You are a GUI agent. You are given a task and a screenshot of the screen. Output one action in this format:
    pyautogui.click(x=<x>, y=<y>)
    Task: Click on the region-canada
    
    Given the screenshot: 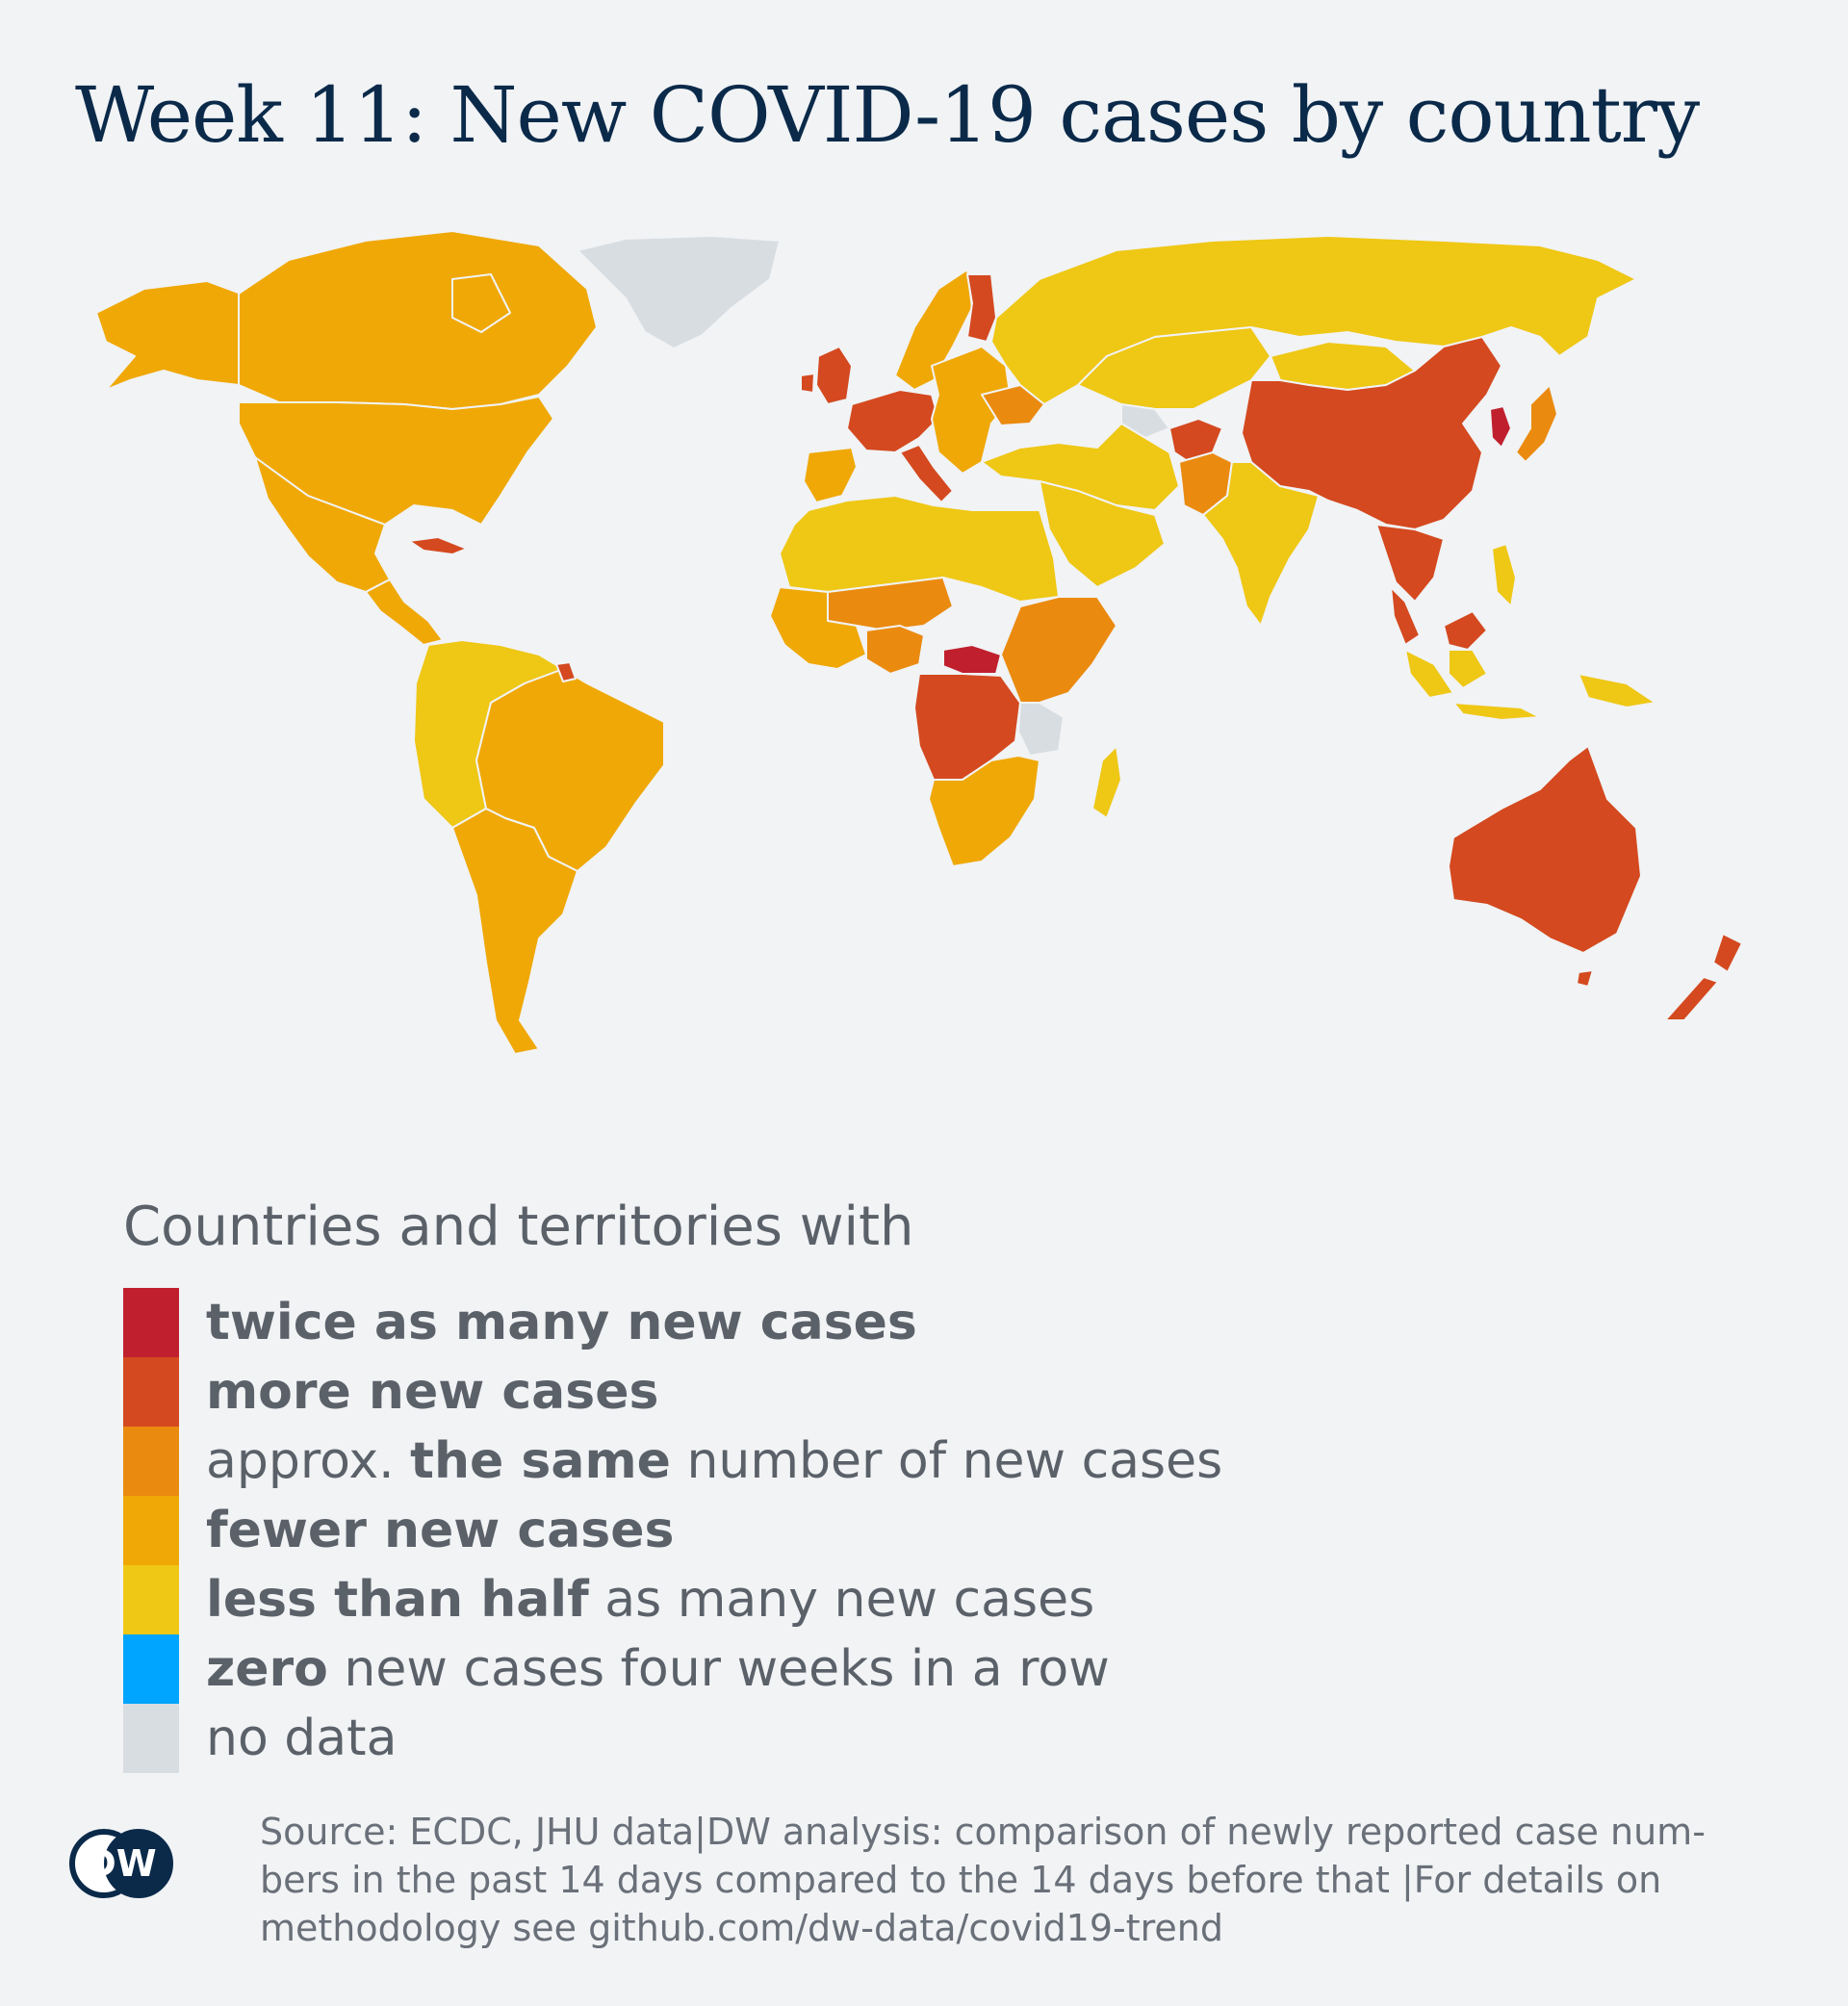 What is the action you would take?
    pyautogui.click(x=418, y=320)
    